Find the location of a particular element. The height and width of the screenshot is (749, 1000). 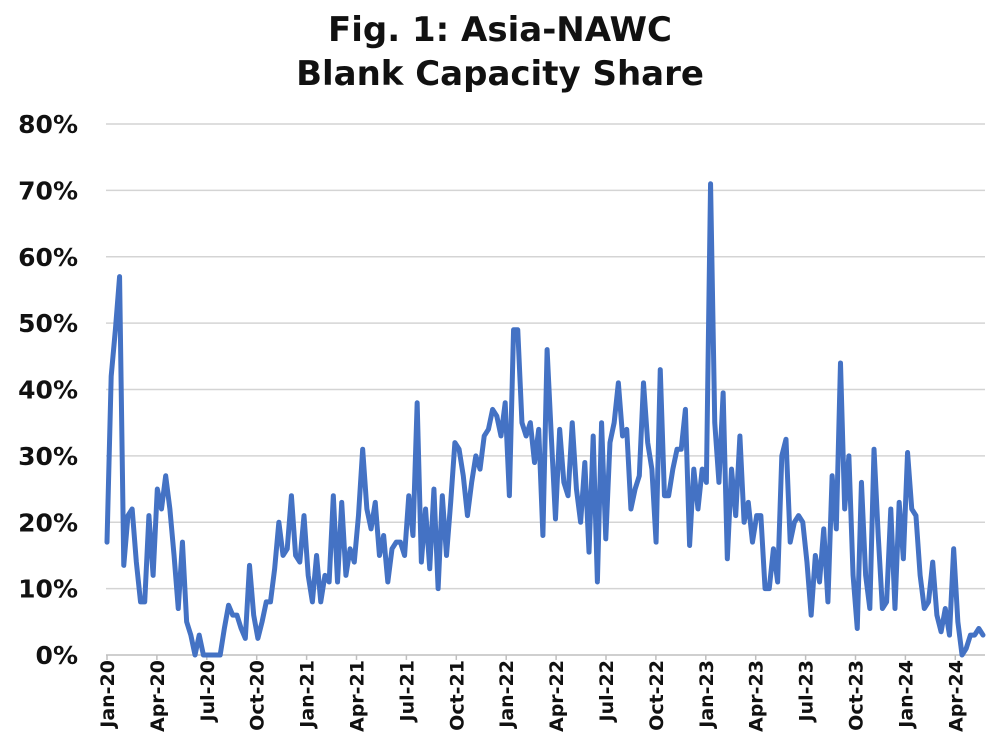

x-tick-label: Jan-24 is located at coordinates (906, 695).